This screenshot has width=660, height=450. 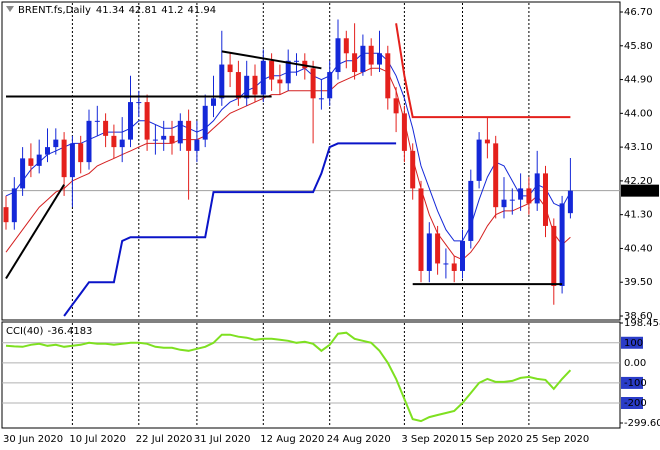 I want to click on main-header: BRENT.fs,Daily 41.34 42.81 41.2 41.94, so click(x=117, y=10).